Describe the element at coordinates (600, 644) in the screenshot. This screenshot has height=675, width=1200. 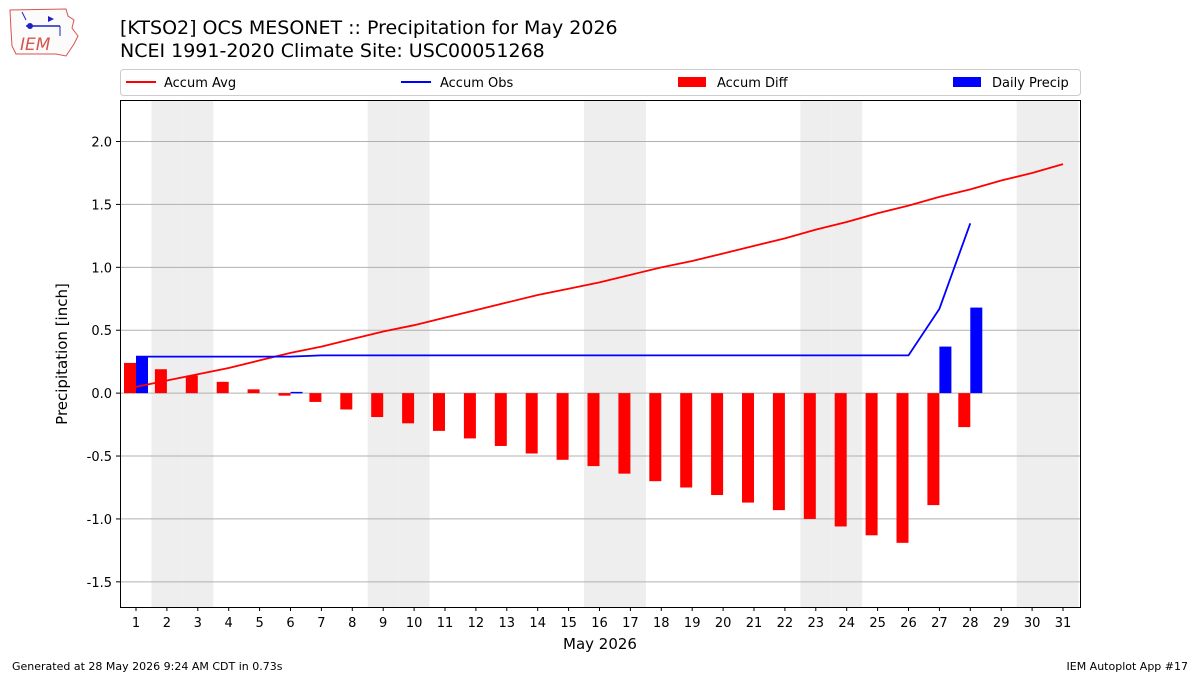
I see `x-axis-label: May 2026` at that location.